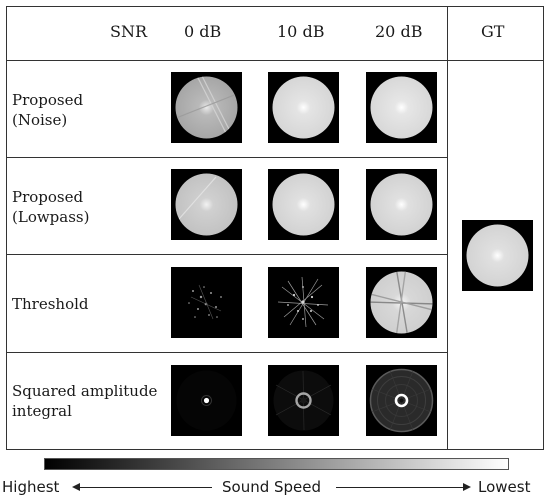 This screenshot has height=499, width=550. Describe the element at coordinates (303, 204) in the screenshot. I see `image-proposed-lowpass-10db` at that location.